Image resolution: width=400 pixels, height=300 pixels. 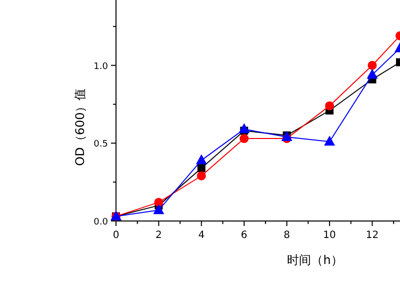 I want to click on x-tick-label: 8, so click(x=287, y=235).